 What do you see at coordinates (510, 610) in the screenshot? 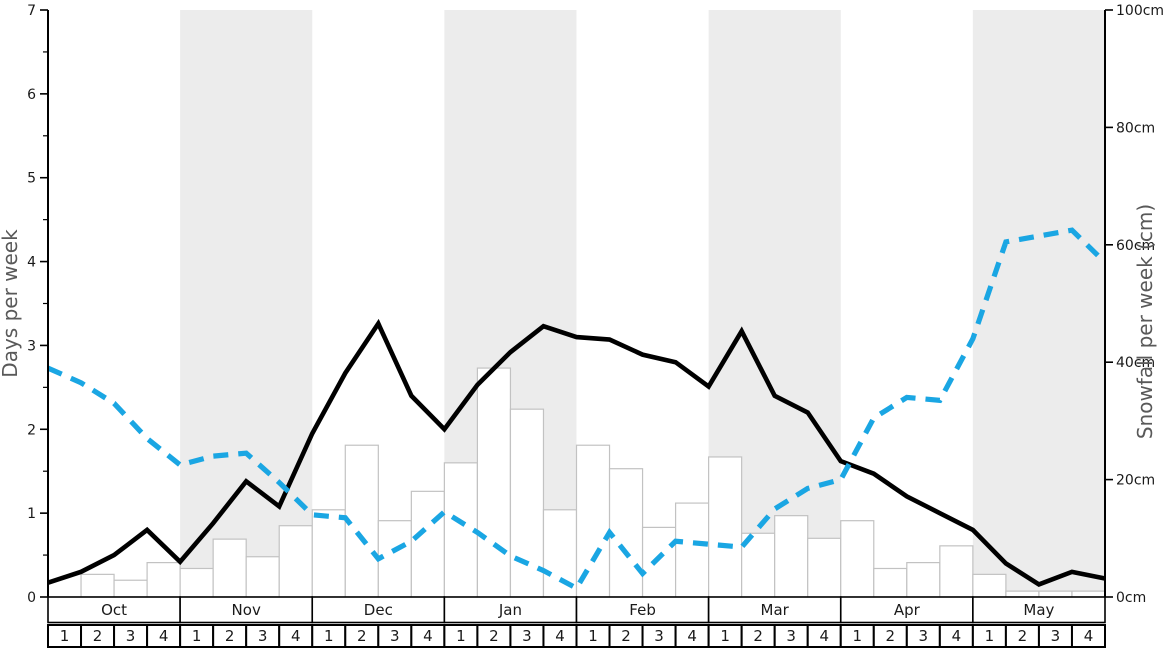
I see `month-label-Jan: Jan` at bounding box center [510, 610].